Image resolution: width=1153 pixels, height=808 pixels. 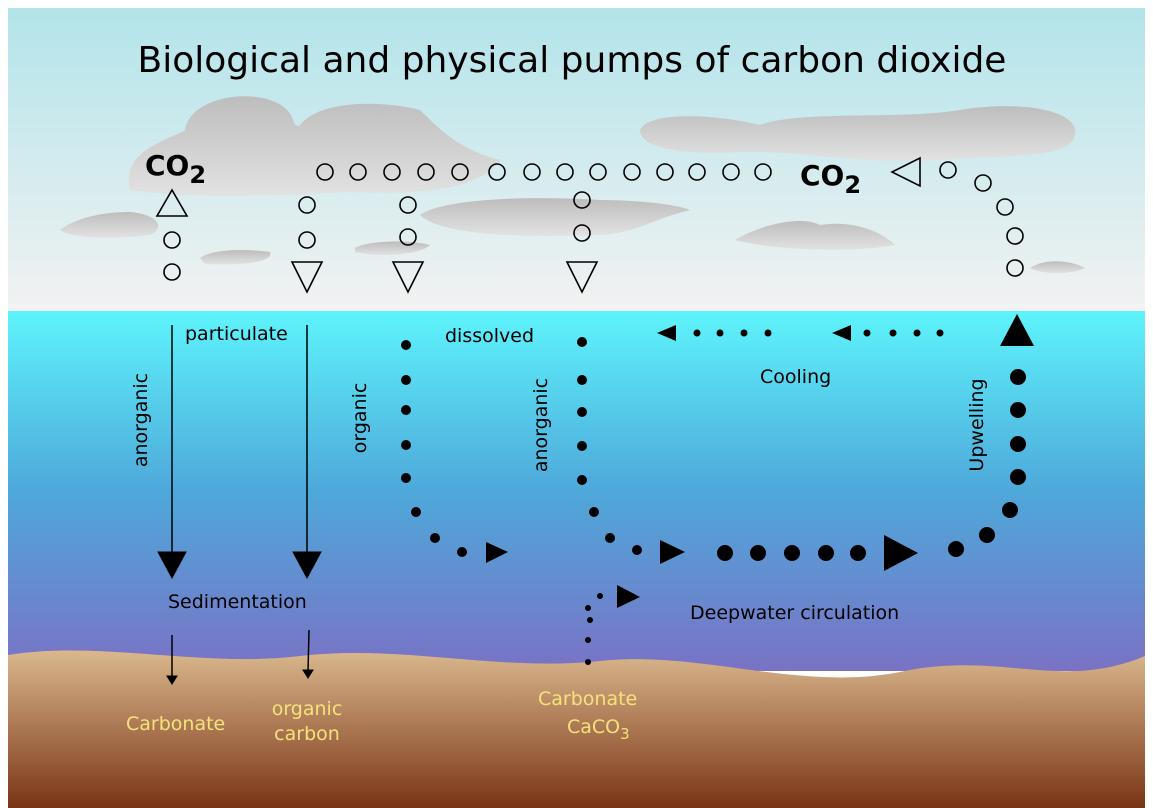 I want to click on label: Cooling, so click(x=795, y=377).